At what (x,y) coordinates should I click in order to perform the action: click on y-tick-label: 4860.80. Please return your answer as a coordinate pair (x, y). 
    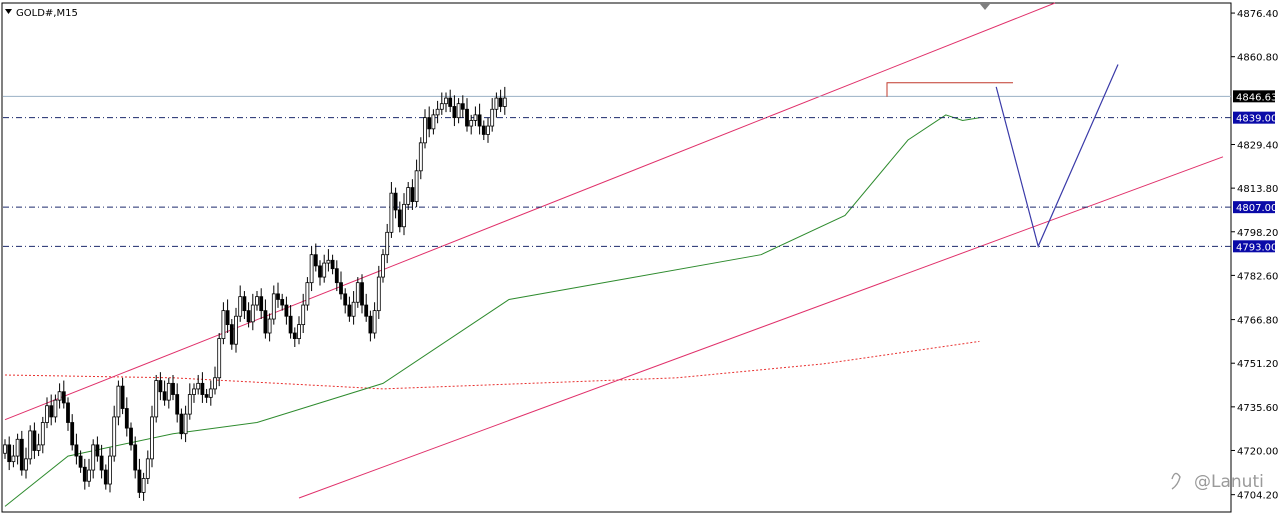
    Looking at the image, I should click on (1257, 58).